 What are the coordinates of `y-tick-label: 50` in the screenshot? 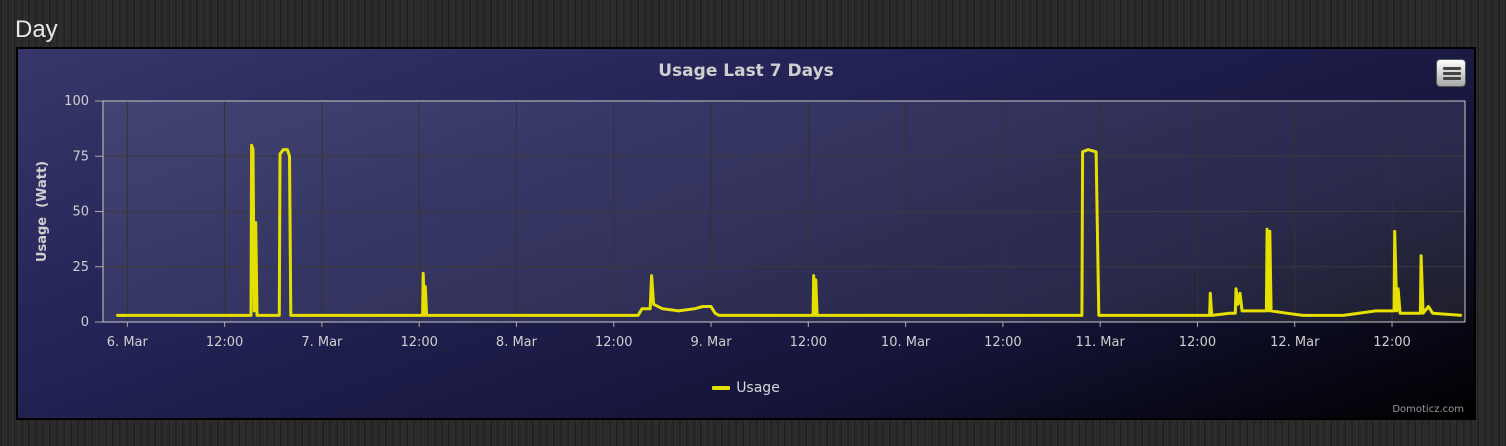 It's located at (80, 212).